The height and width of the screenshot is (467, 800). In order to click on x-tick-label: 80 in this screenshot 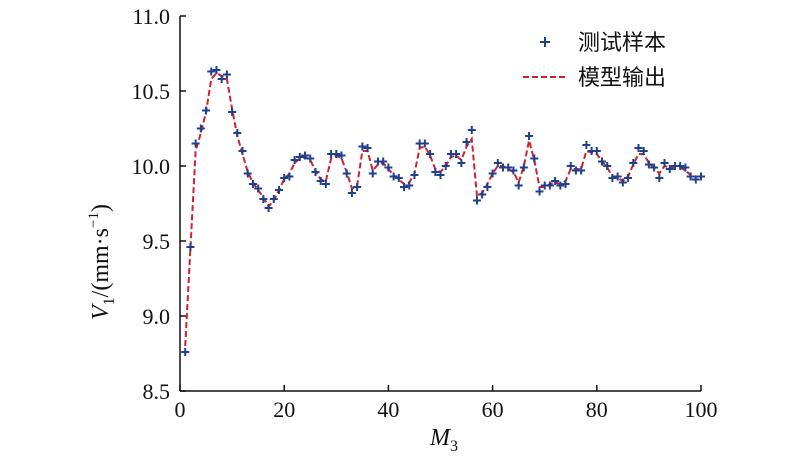, I will do `click(597, 409)`.